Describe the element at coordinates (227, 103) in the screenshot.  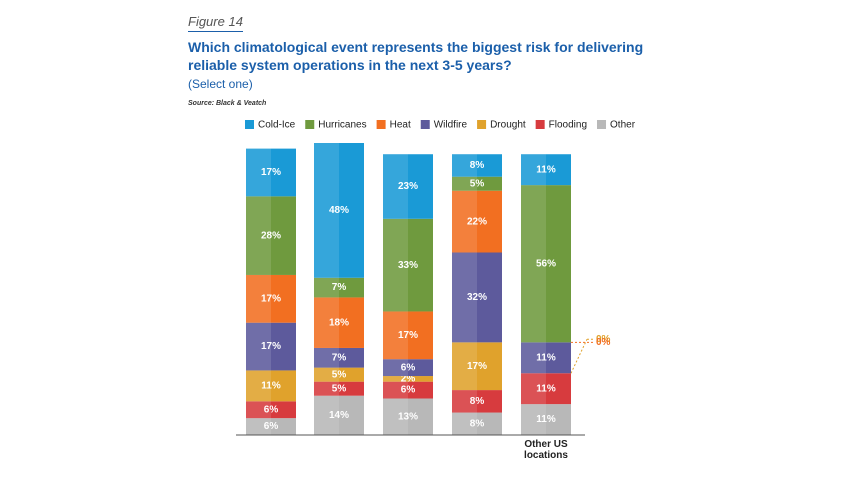
I see `source: Source: Black & Veatch` at that location.